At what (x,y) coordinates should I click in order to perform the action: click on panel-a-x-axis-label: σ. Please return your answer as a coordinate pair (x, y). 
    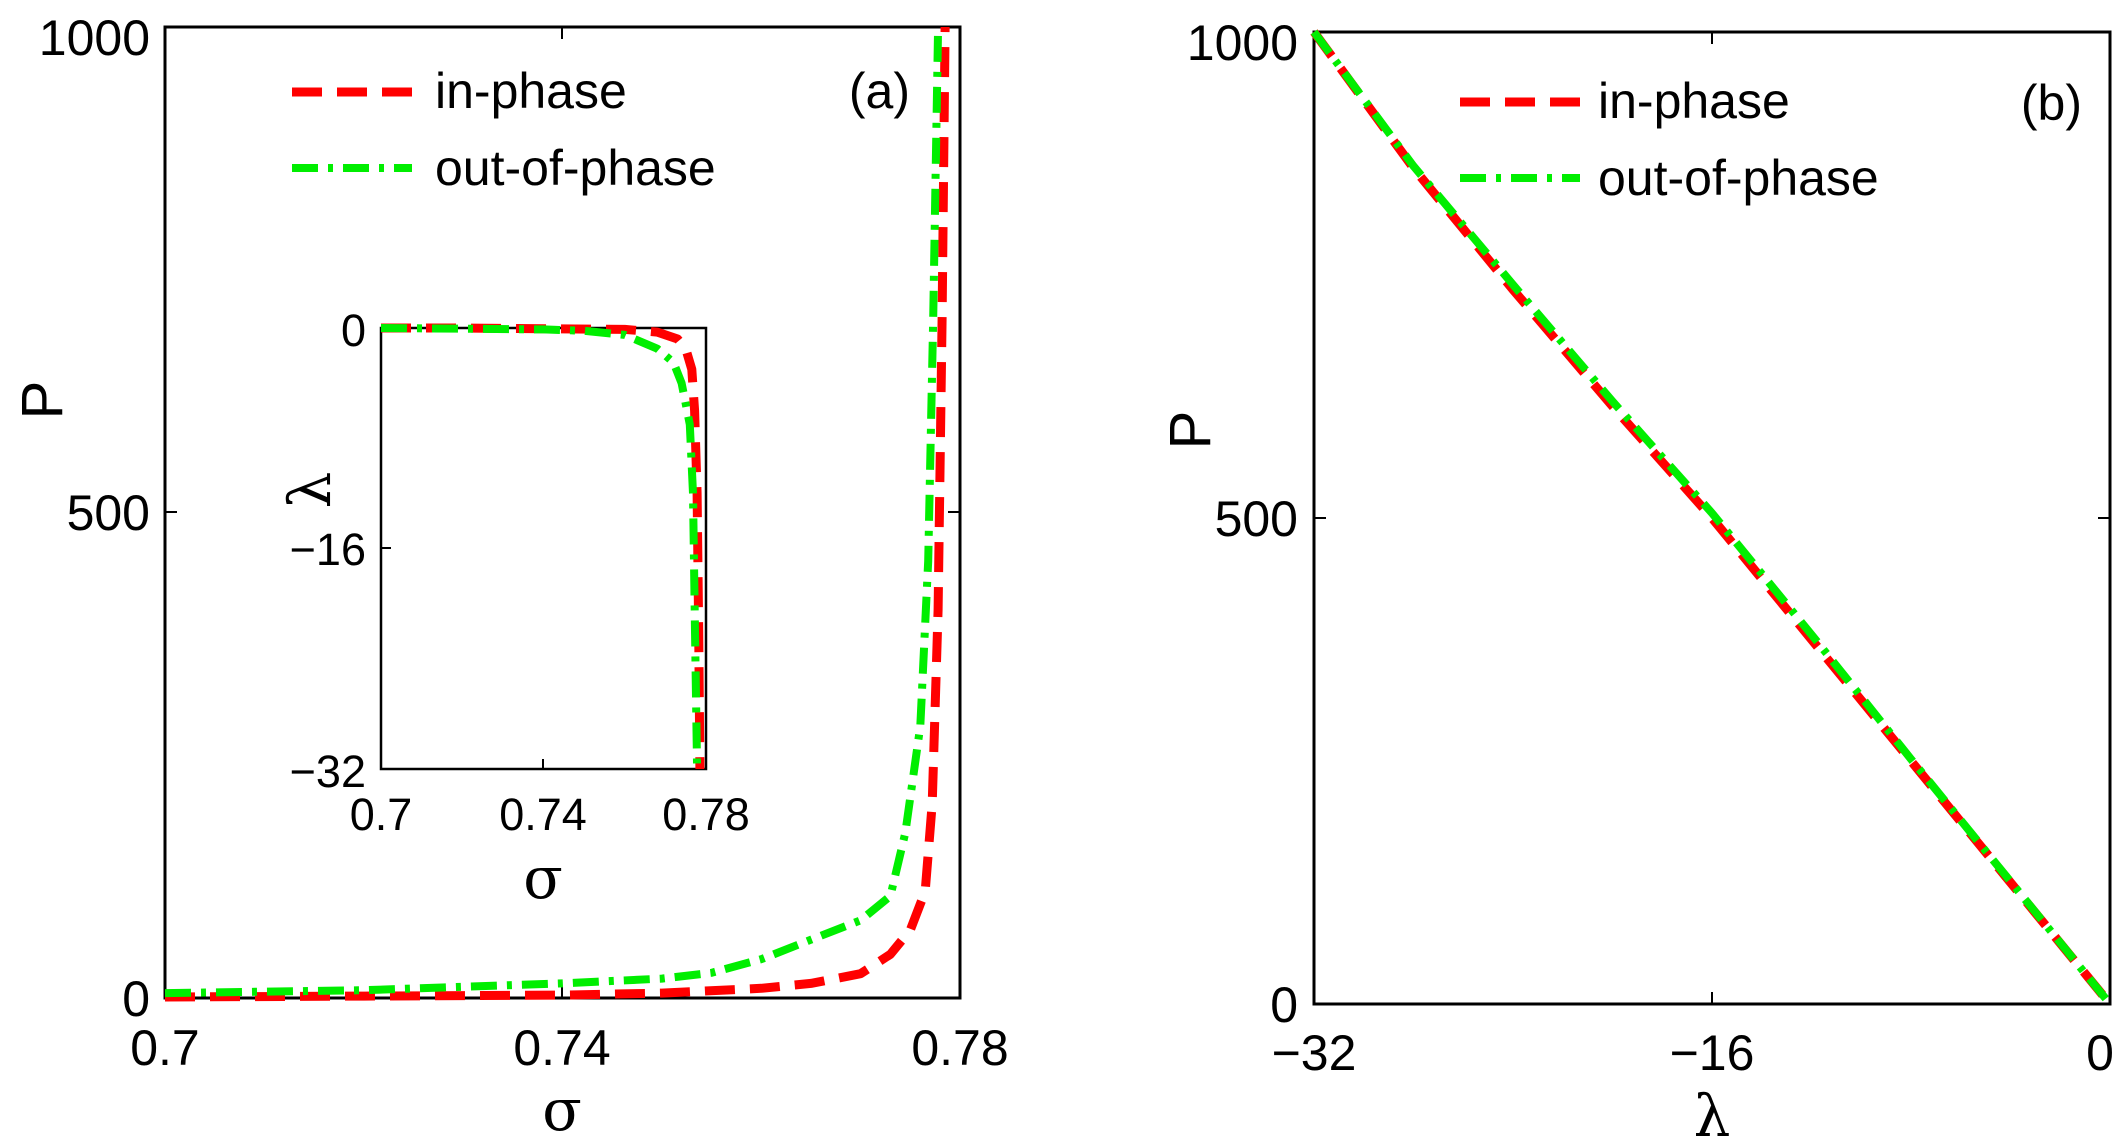
    Looking at the image, I should click on (562, 1110).